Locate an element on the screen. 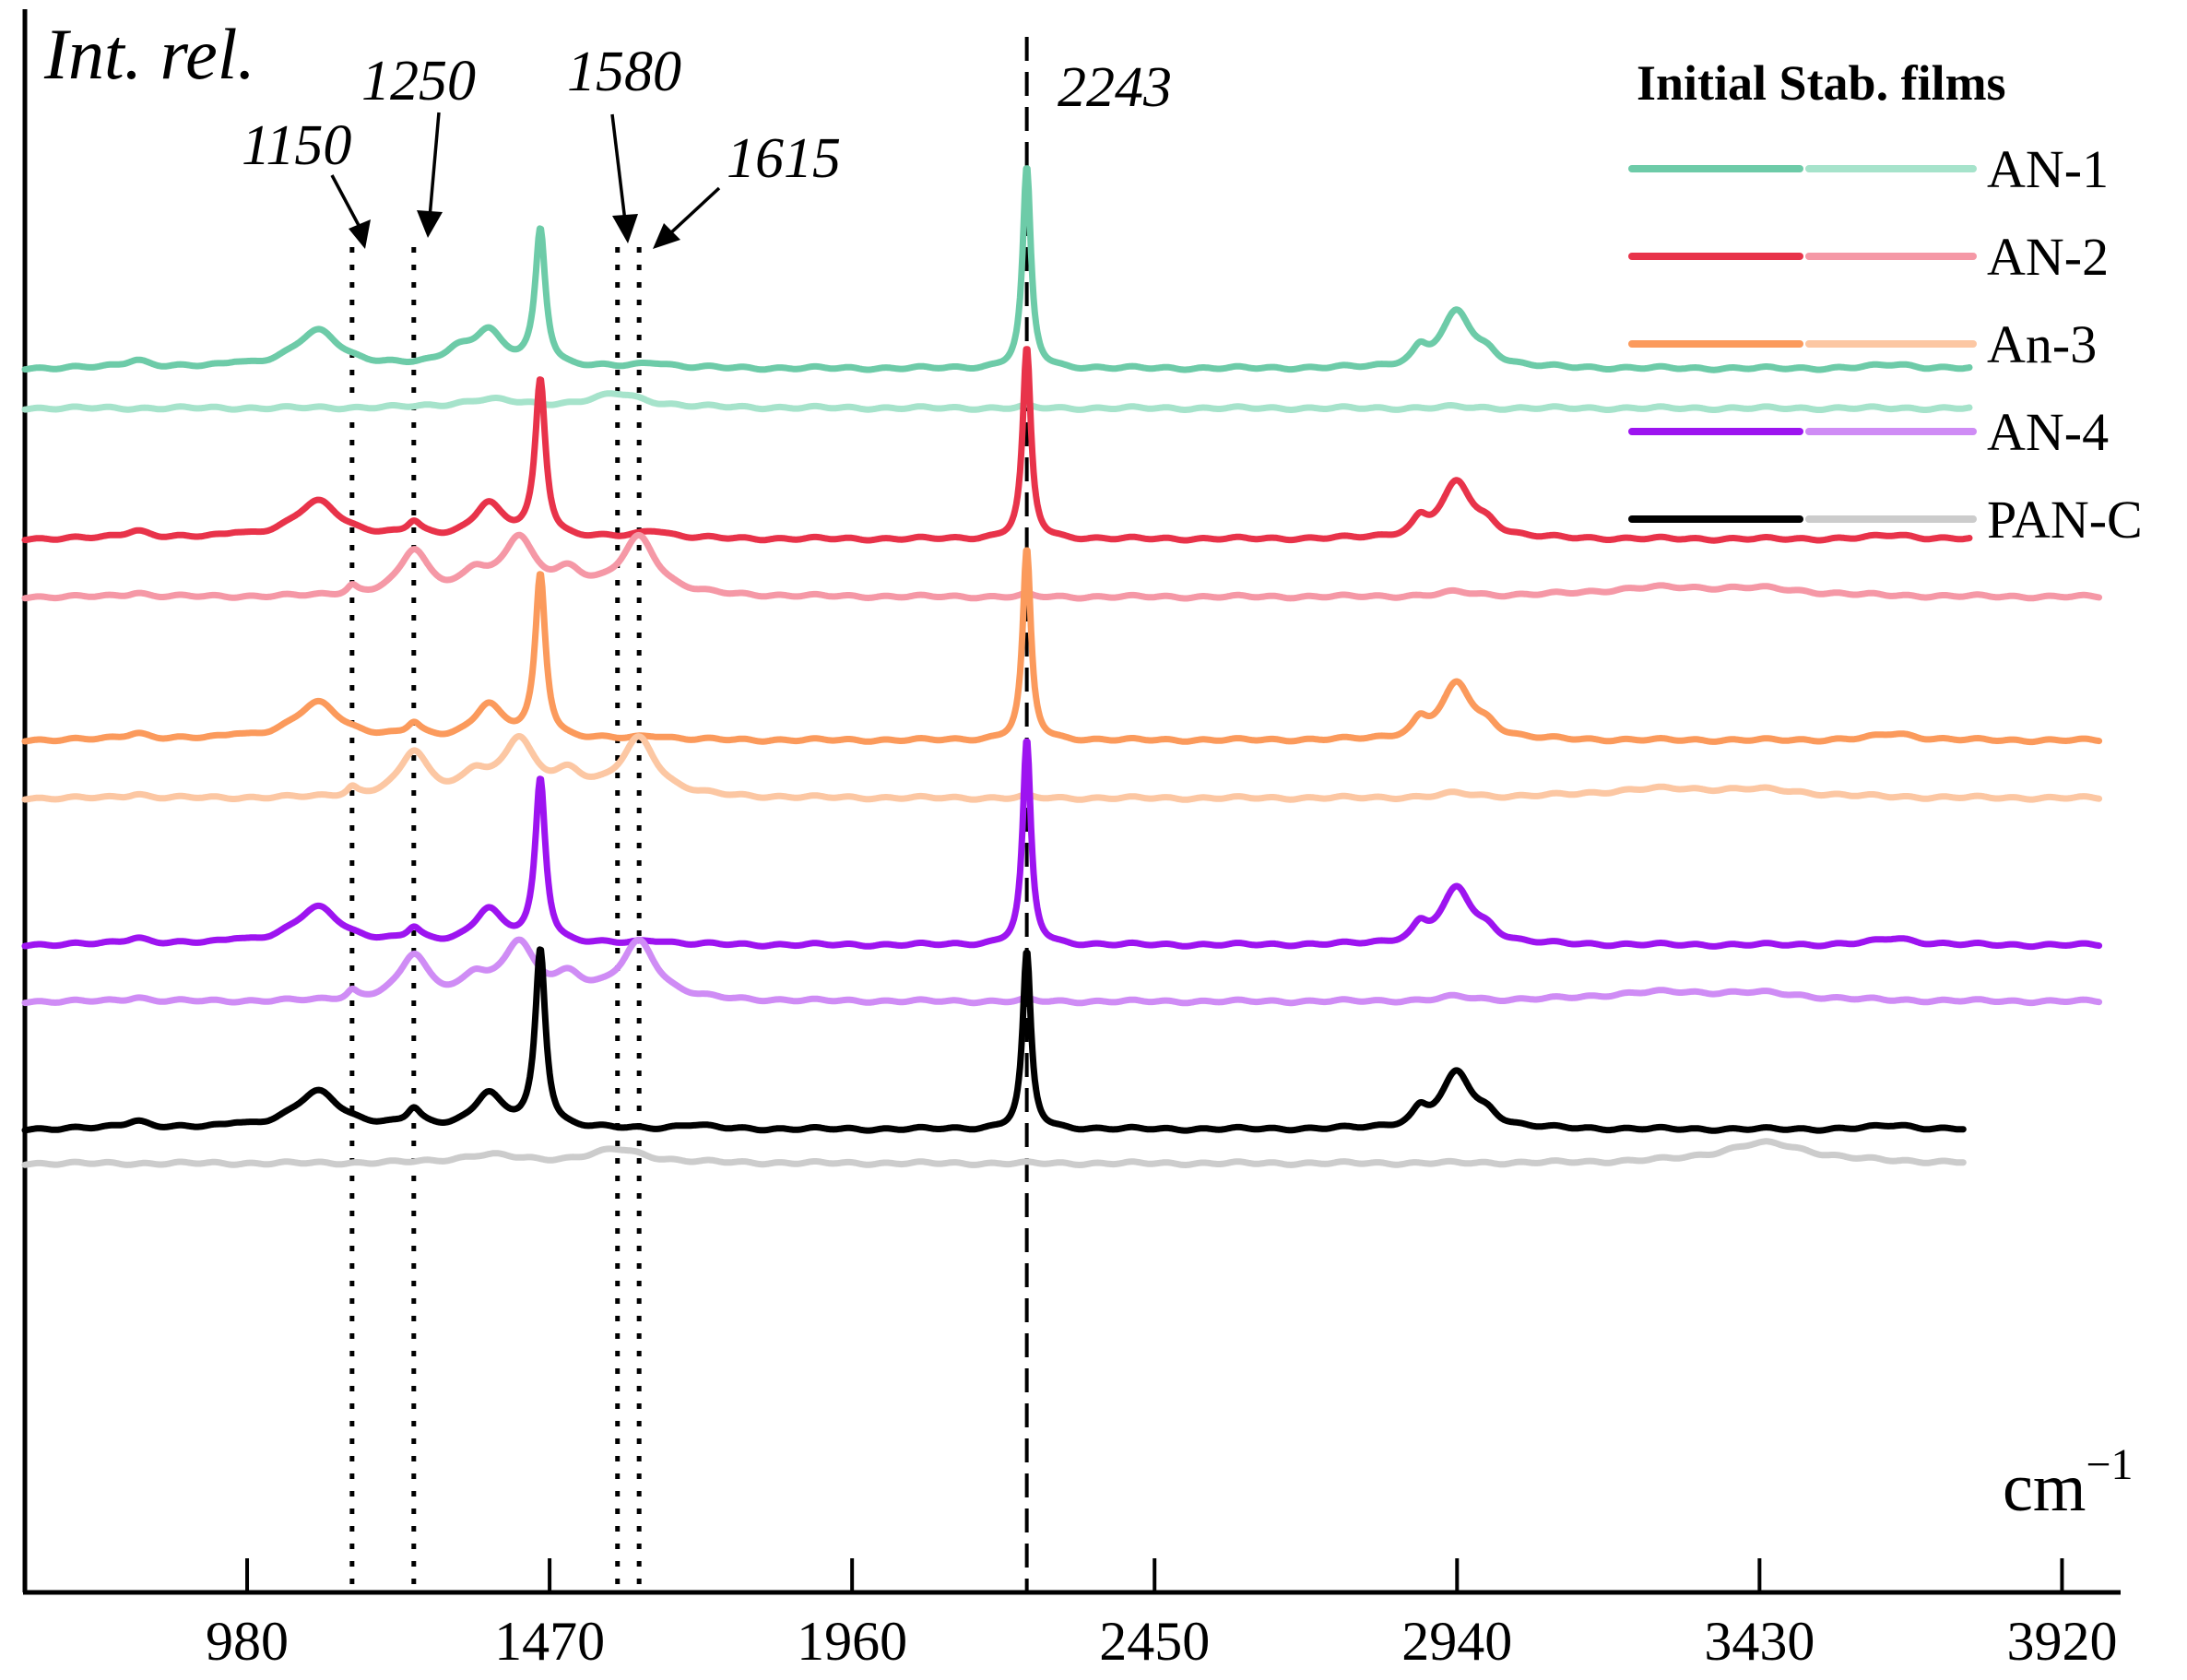  x-tick-label-2450: 2450 is located at coordinates (1154, 1641).